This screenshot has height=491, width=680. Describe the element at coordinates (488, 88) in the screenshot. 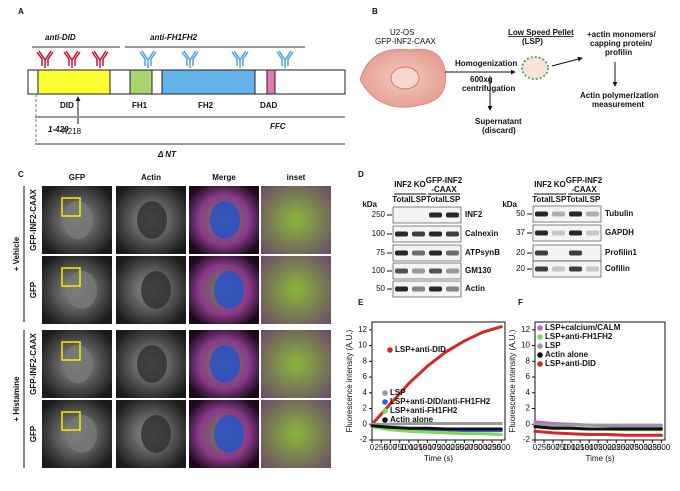

I see `step-label: centrifugation` at that location.